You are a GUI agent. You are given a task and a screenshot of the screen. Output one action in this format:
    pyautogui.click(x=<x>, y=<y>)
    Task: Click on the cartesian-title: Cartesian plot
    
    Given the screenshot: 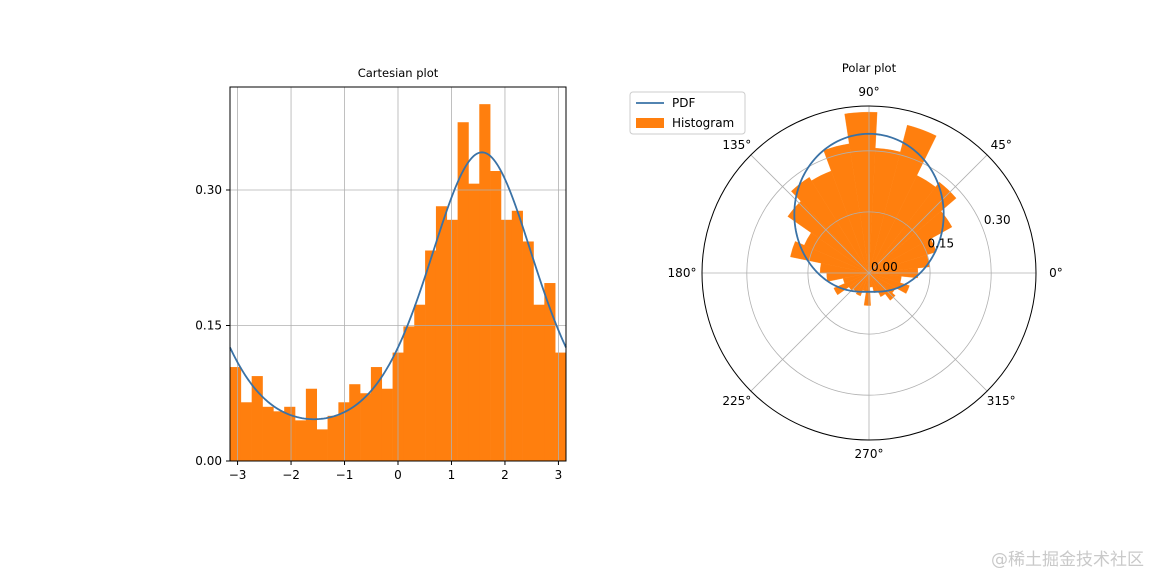 What is the action you would take?
    pyautogui.click(x=398, y=73)
    